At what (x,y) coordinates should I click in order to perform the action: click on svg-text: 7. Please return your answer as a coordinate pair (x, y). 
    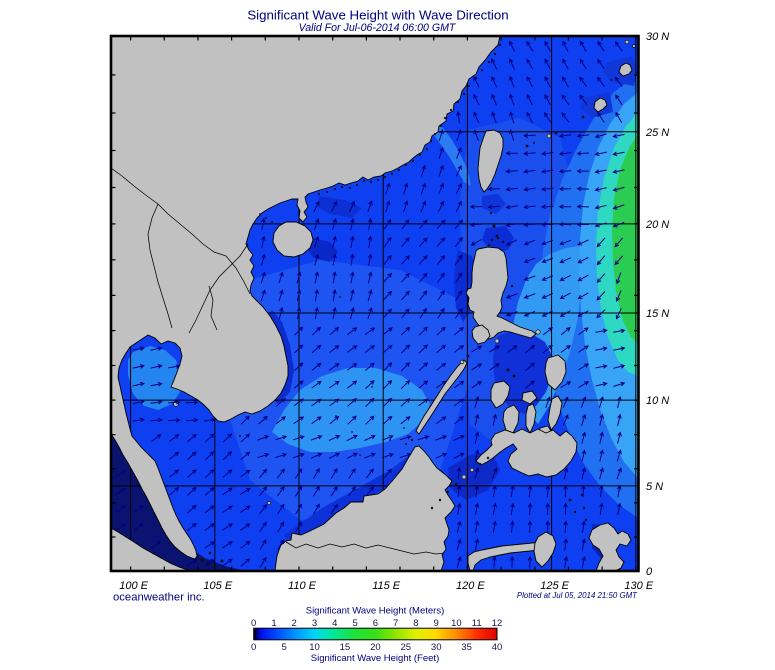
    Looking at the image, I should click on (395, 623).